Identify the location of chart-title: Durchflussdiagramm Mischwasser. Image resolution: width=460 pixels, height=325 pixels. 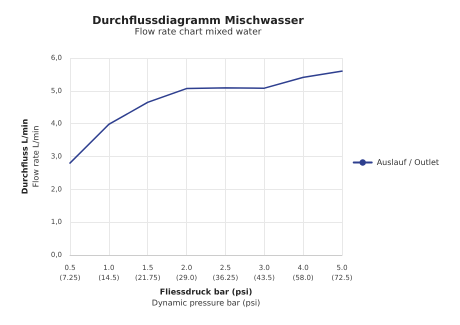
(198, 20).